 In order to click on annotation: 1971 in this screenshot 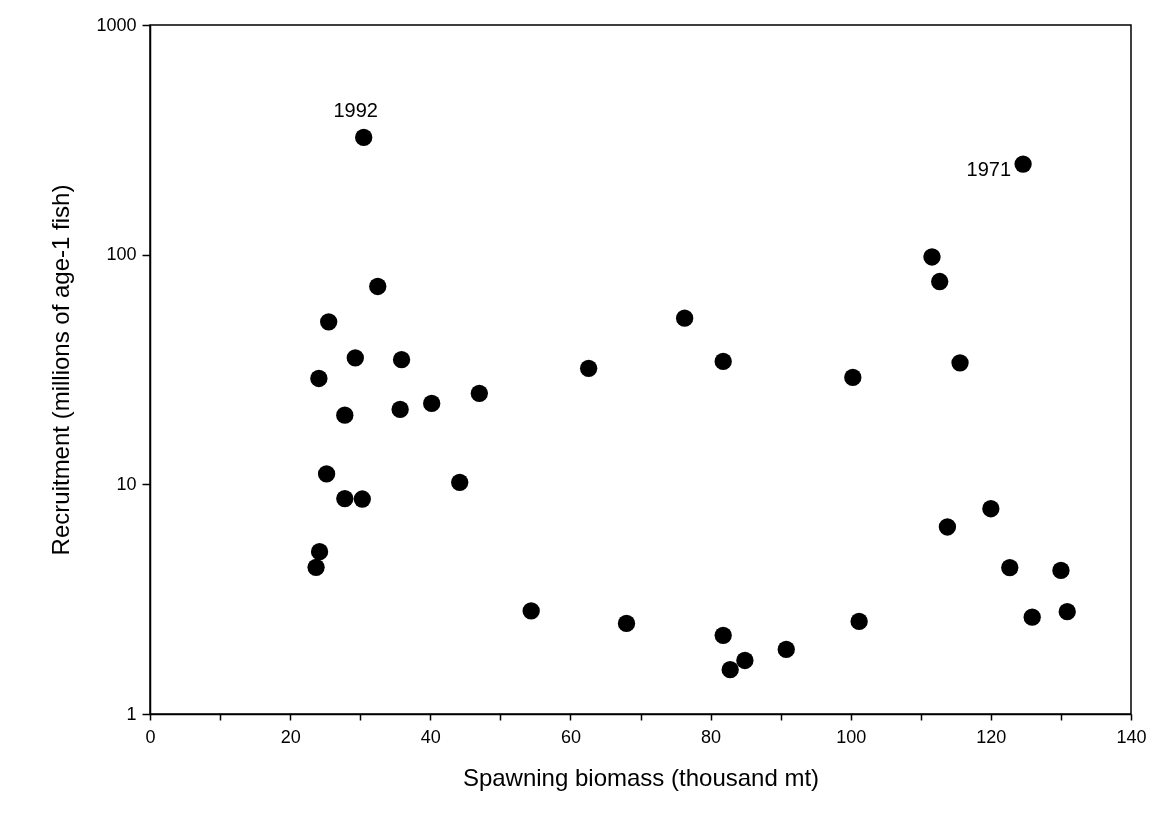, I will do `click(989, 169)`.